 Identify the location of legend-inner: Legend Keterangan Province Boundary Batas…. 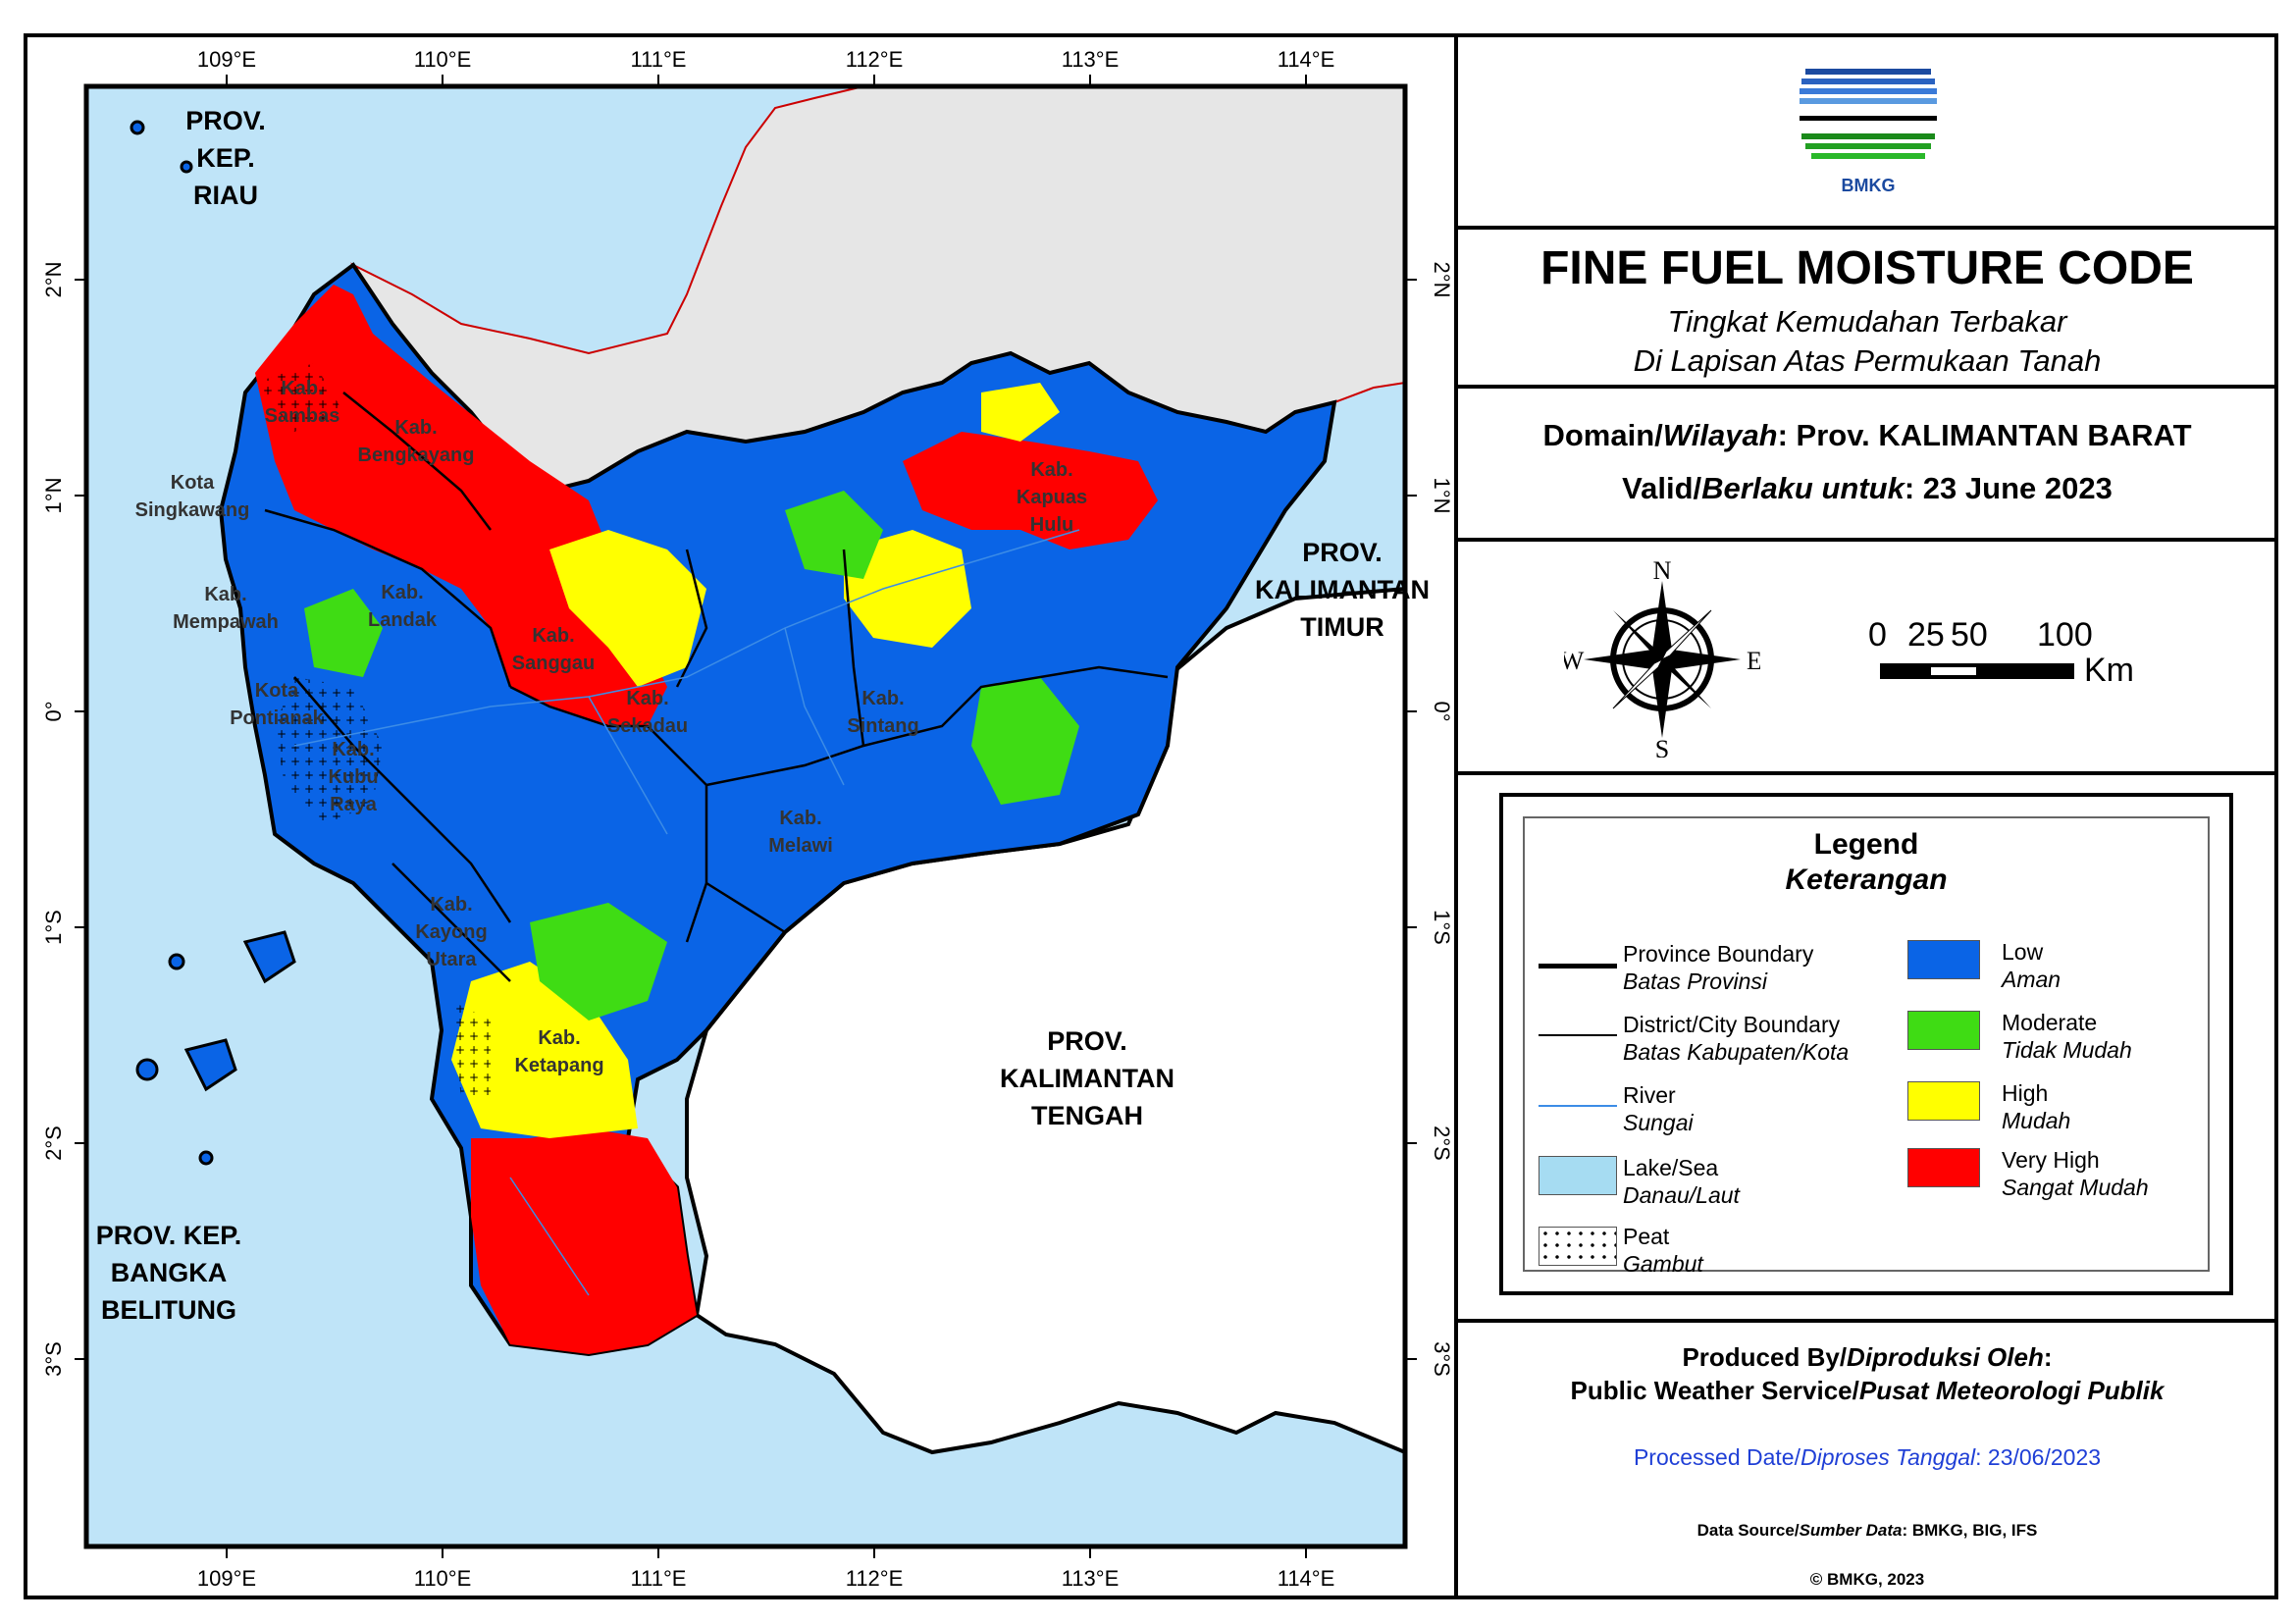
(1866, 1046).